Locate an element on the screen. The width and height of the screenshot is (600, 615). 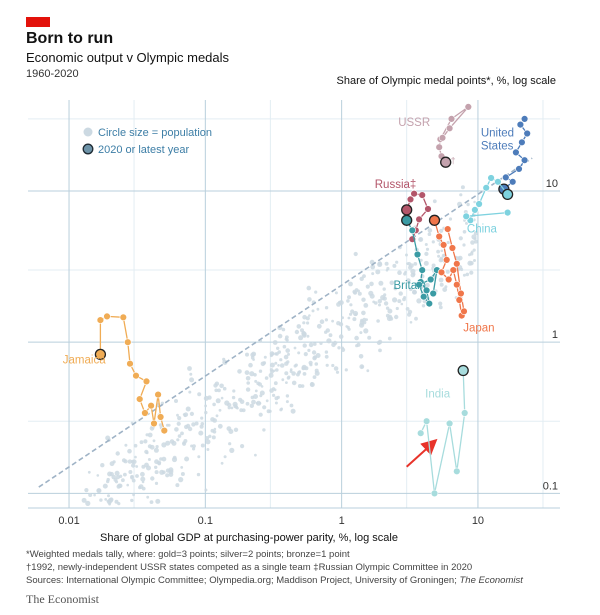
x-tick-label: 0.01 is located at coordinates (68, 521).